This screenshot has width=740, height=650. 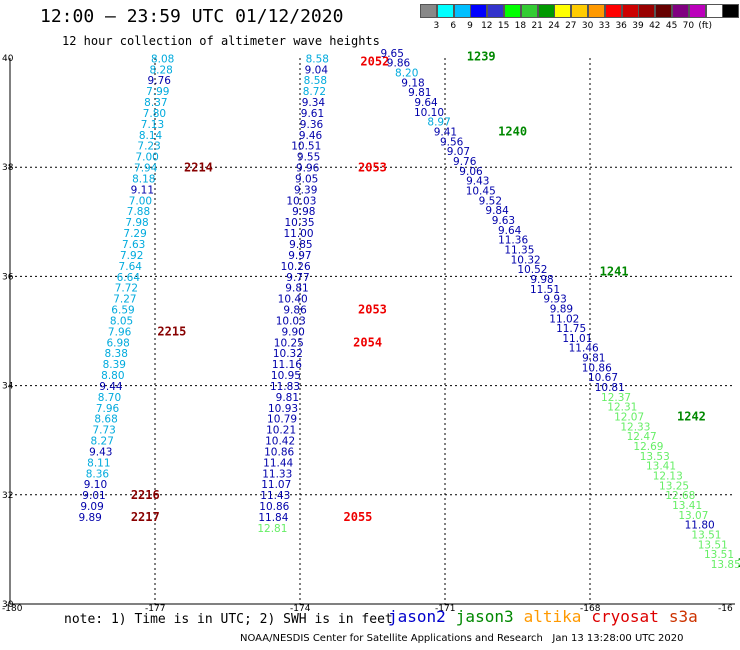 What do you see at coordinates (292, 332) in the screenshot?
I see `swh-value-label: 9.90` at bounding box center [292, 332].